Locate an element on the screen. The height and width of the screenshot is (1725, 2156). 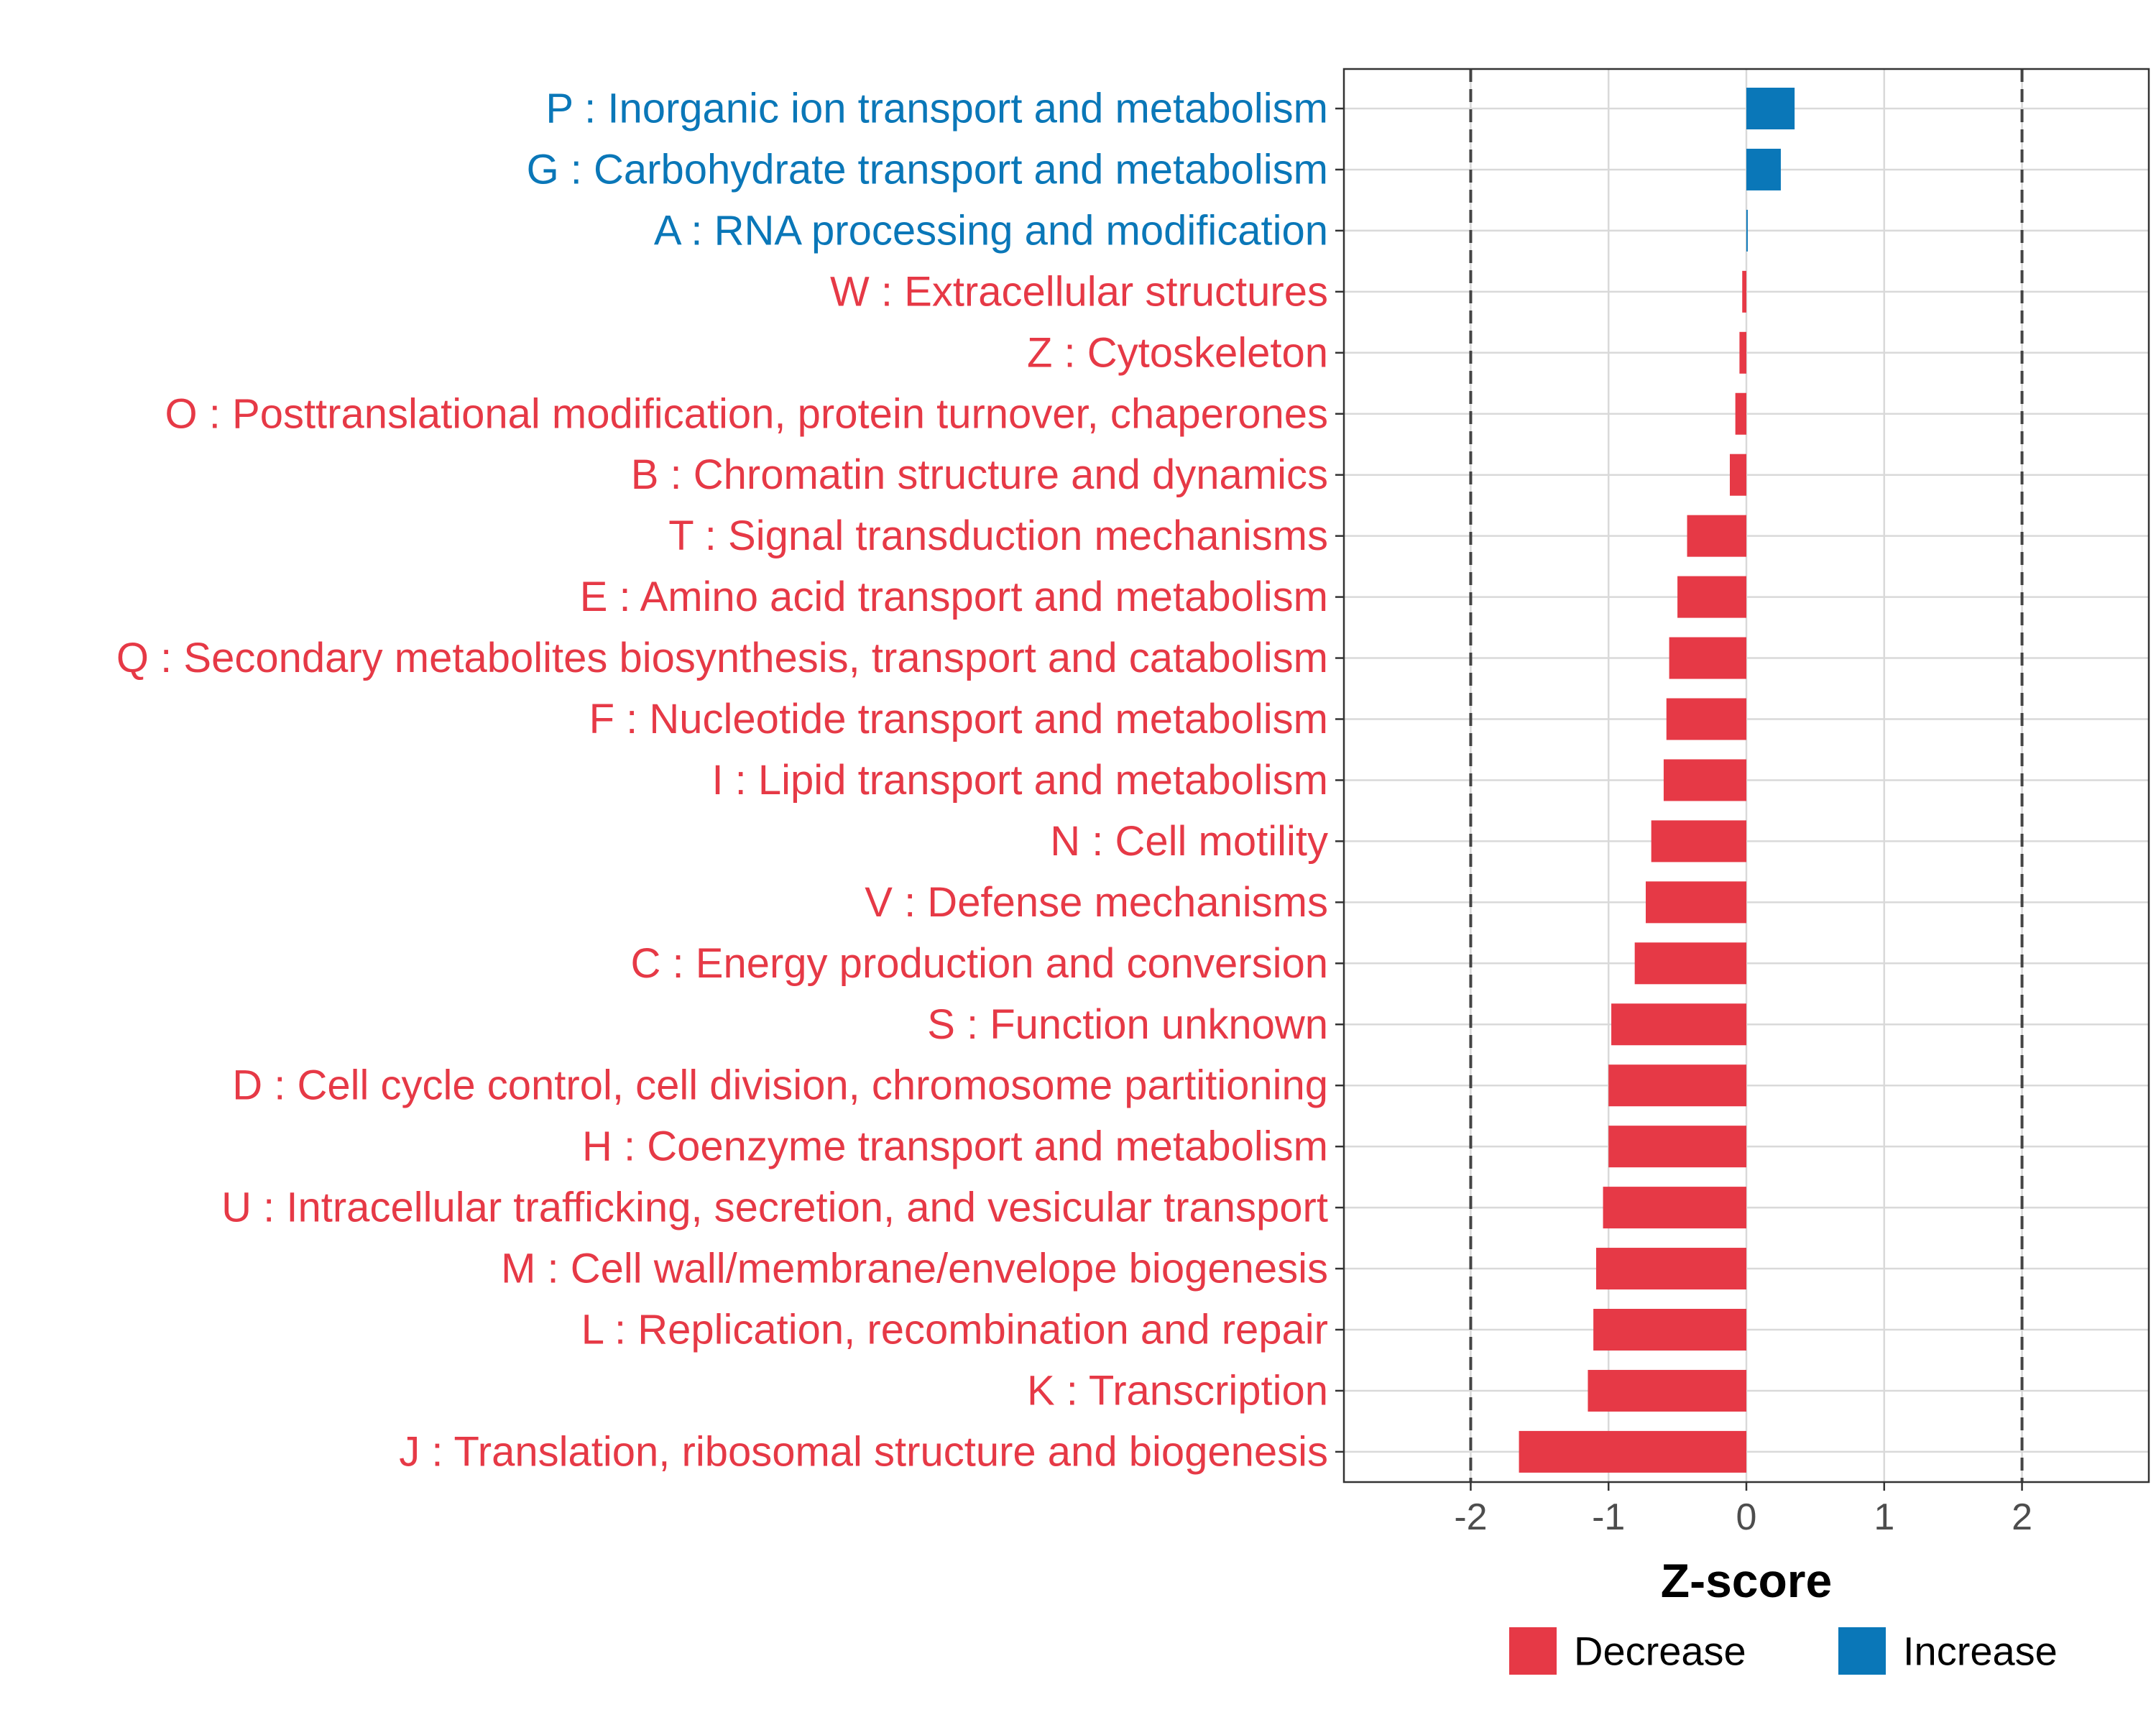
x-tick-label-1: -1 is located at coordinates (1608, 1517).